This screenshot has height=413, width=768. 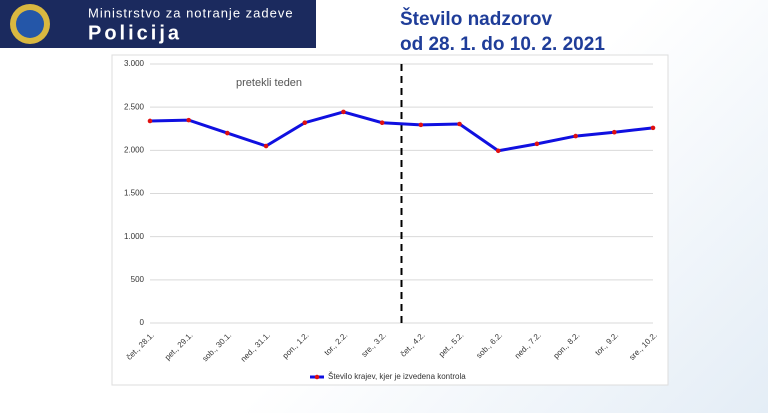 What do you see at coordinates (476, 19) in the screenshot?
I see `chart-title: Število nadzorov` at bounding box center [476, 19].